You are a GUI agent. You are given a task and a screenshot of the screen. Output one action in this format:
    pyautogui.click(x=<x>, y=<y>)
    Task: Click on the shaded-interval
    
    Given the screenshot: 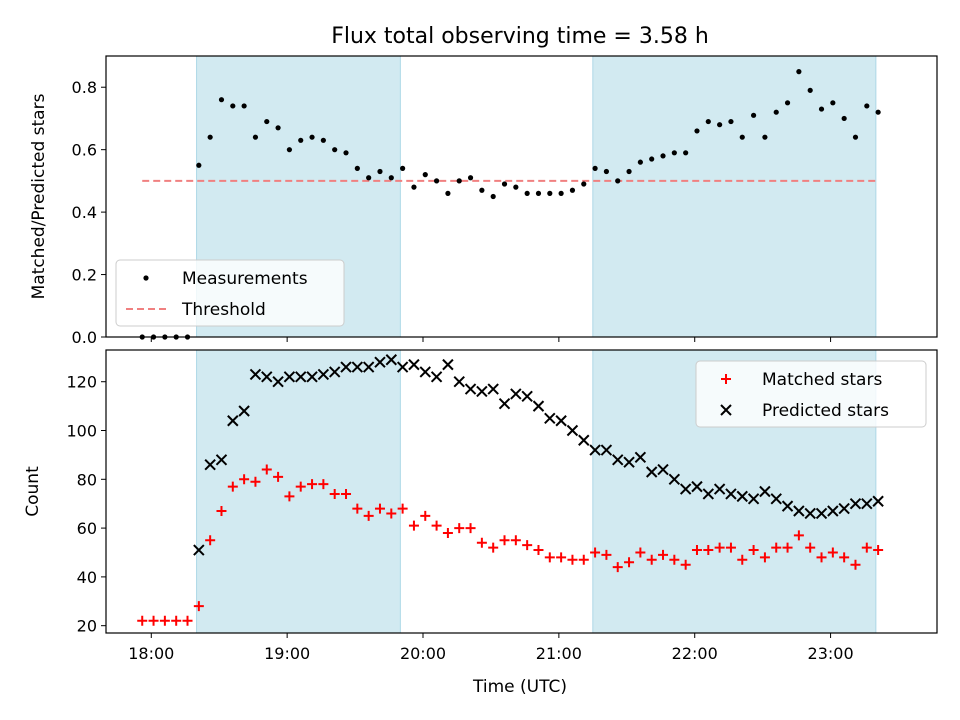 What is the action you would take?
    pyautogui.click(x=734, y=196)
    